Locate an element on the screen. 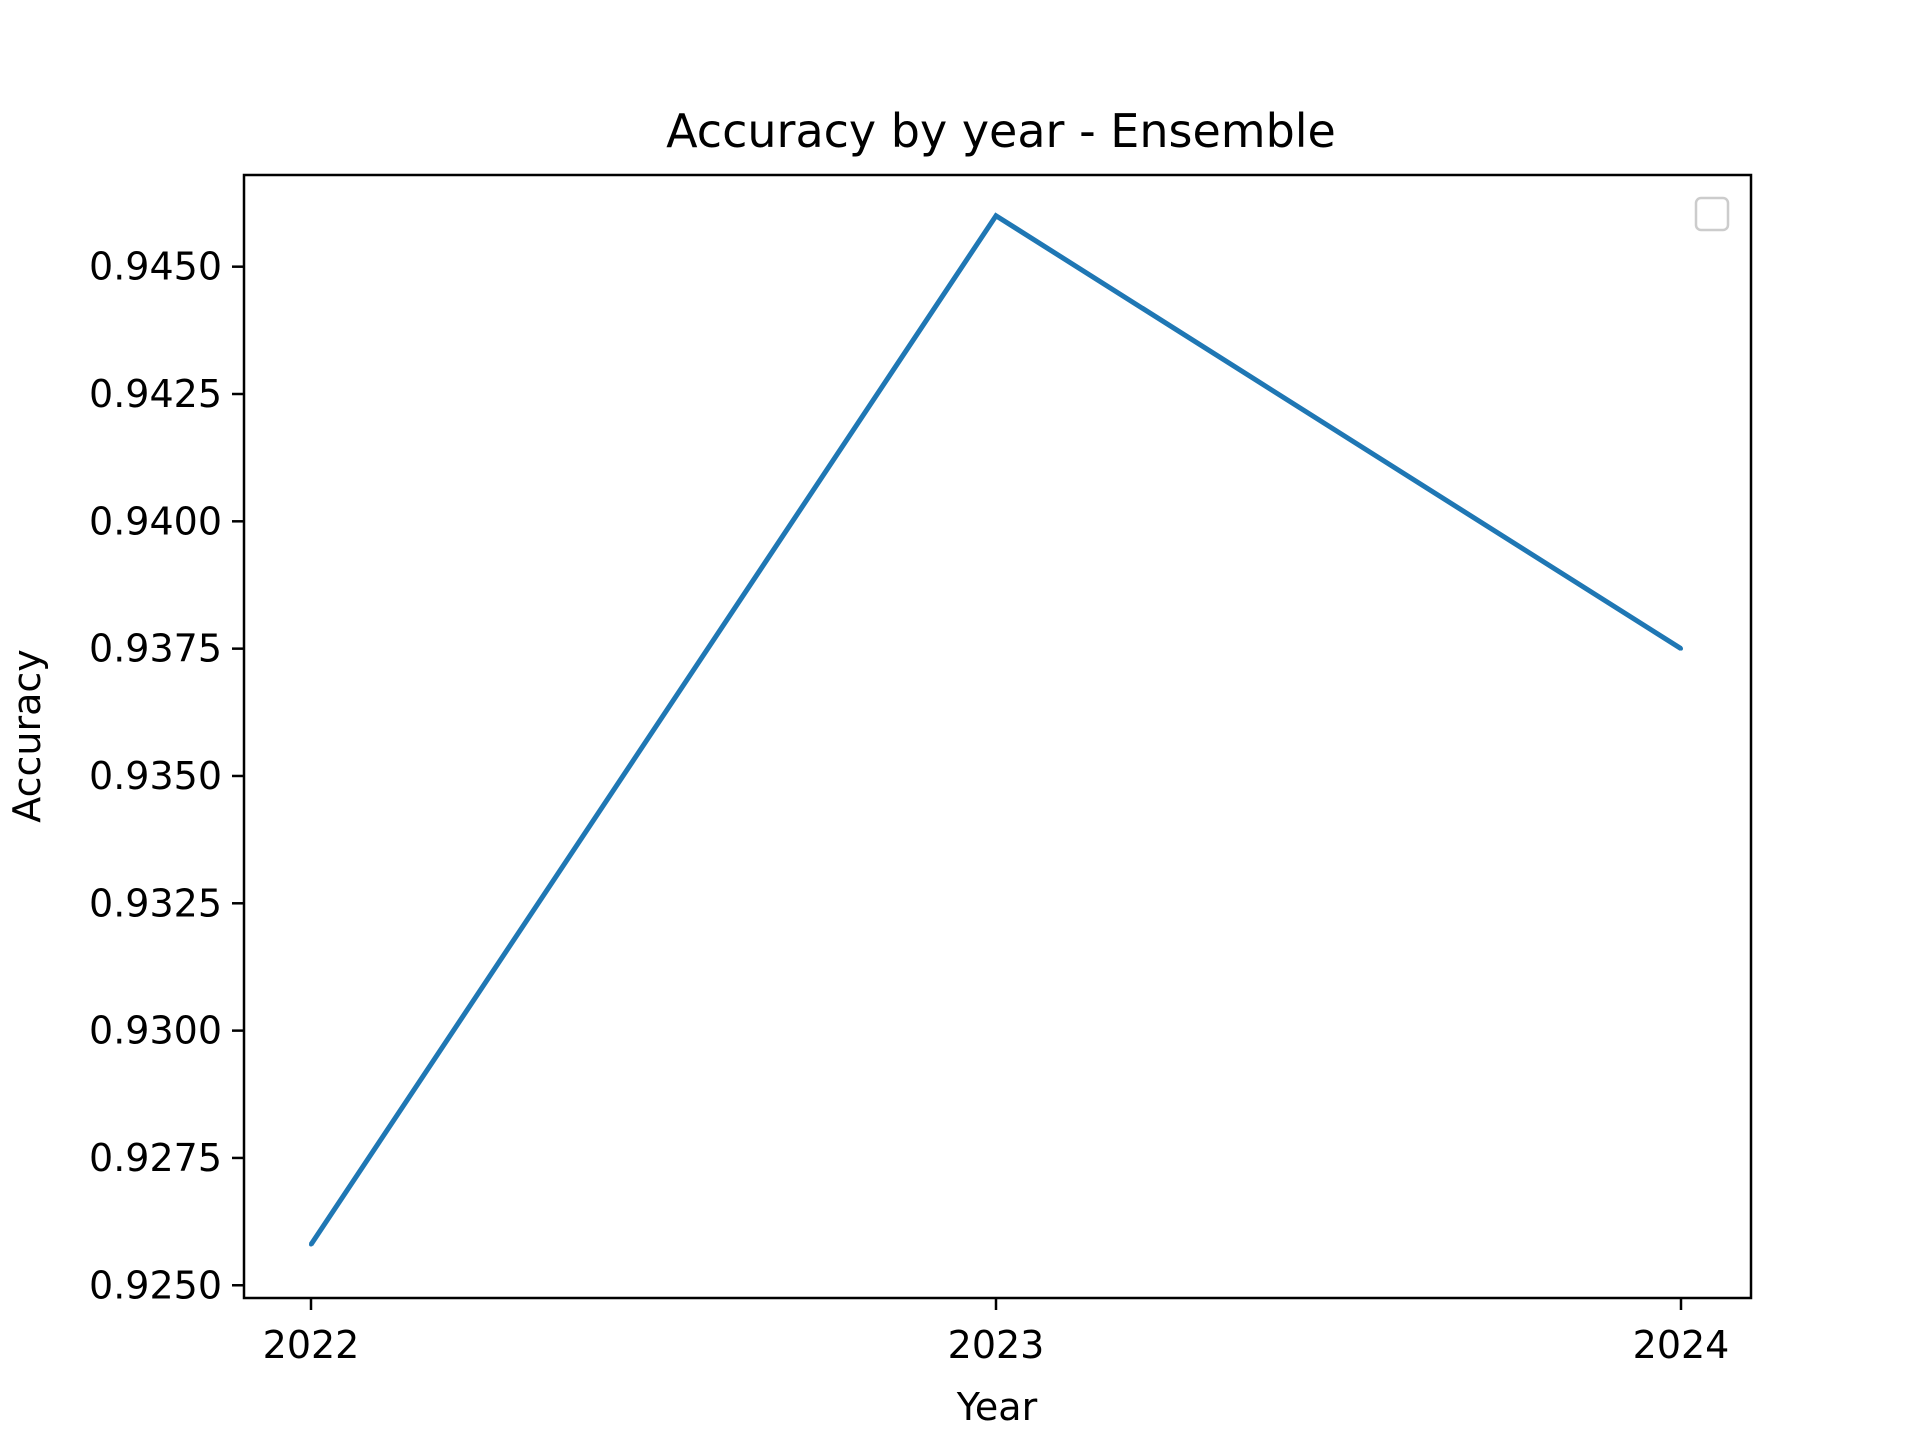  legend-box is located at coordinates (1712, 214).